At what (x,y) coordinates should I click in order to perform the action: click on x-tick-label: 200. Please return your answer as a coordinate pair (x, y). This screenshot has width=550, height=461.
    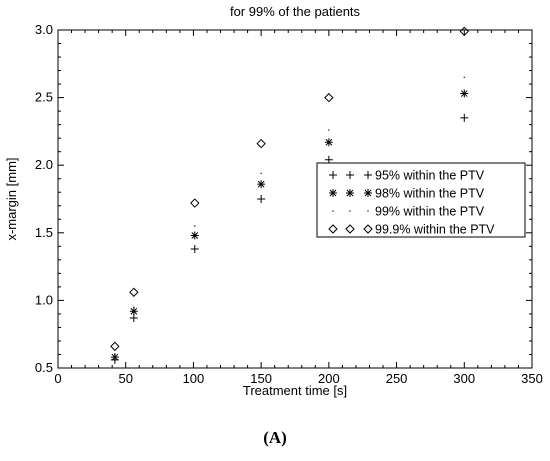
    Looking at the image, I should click on (329, 378).